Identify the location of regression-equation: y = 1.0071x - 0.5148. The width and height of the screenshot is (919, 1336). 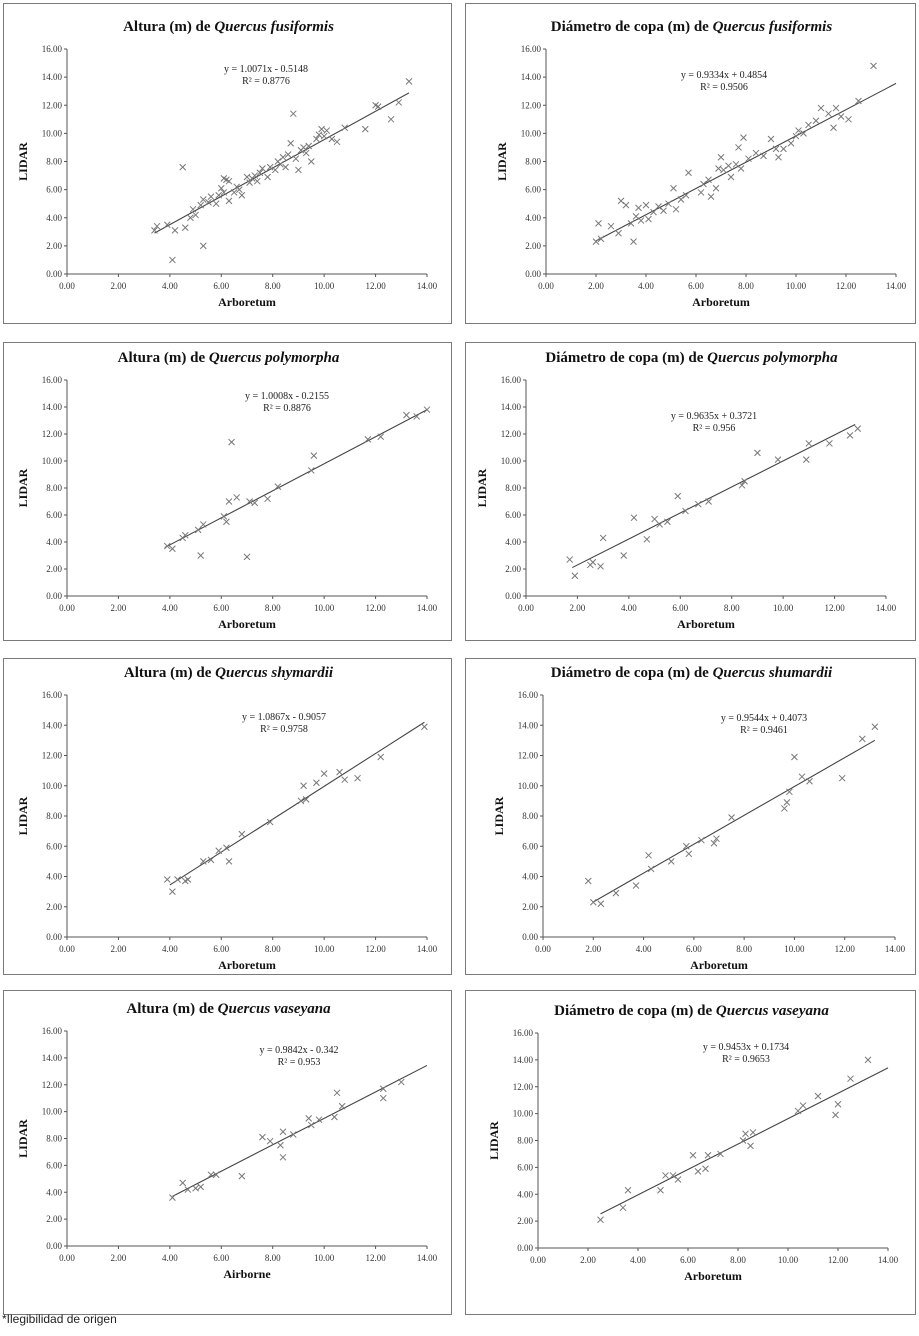
(266, 69).